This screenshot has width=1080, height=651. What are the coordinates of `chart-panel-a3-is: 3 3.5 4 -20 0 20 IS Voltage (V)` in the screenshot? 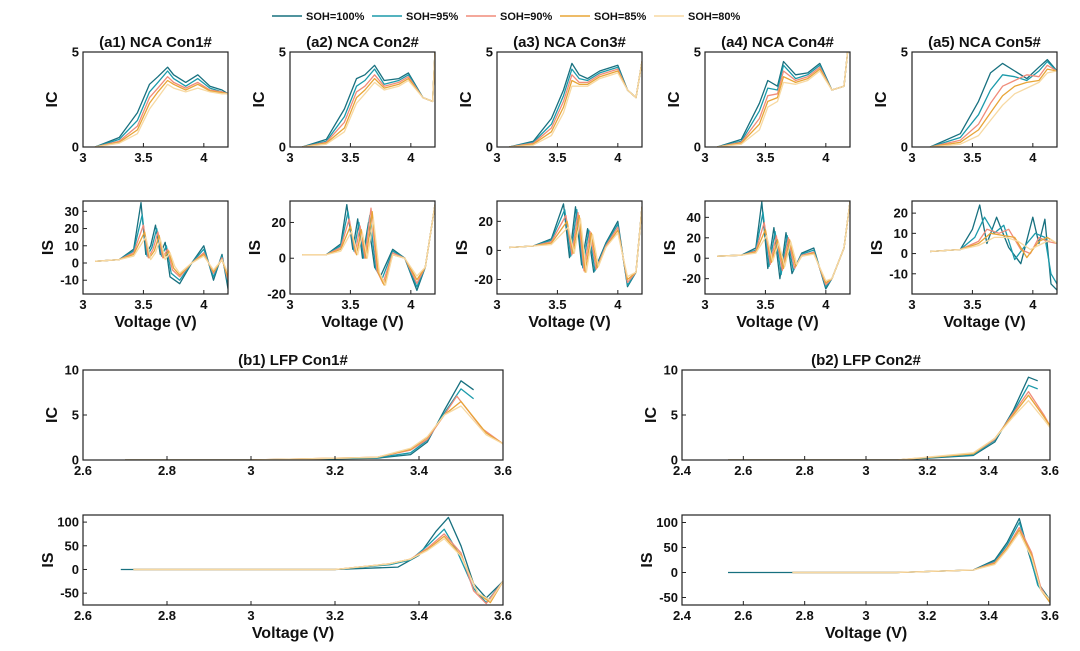 It's located at (548, 265).